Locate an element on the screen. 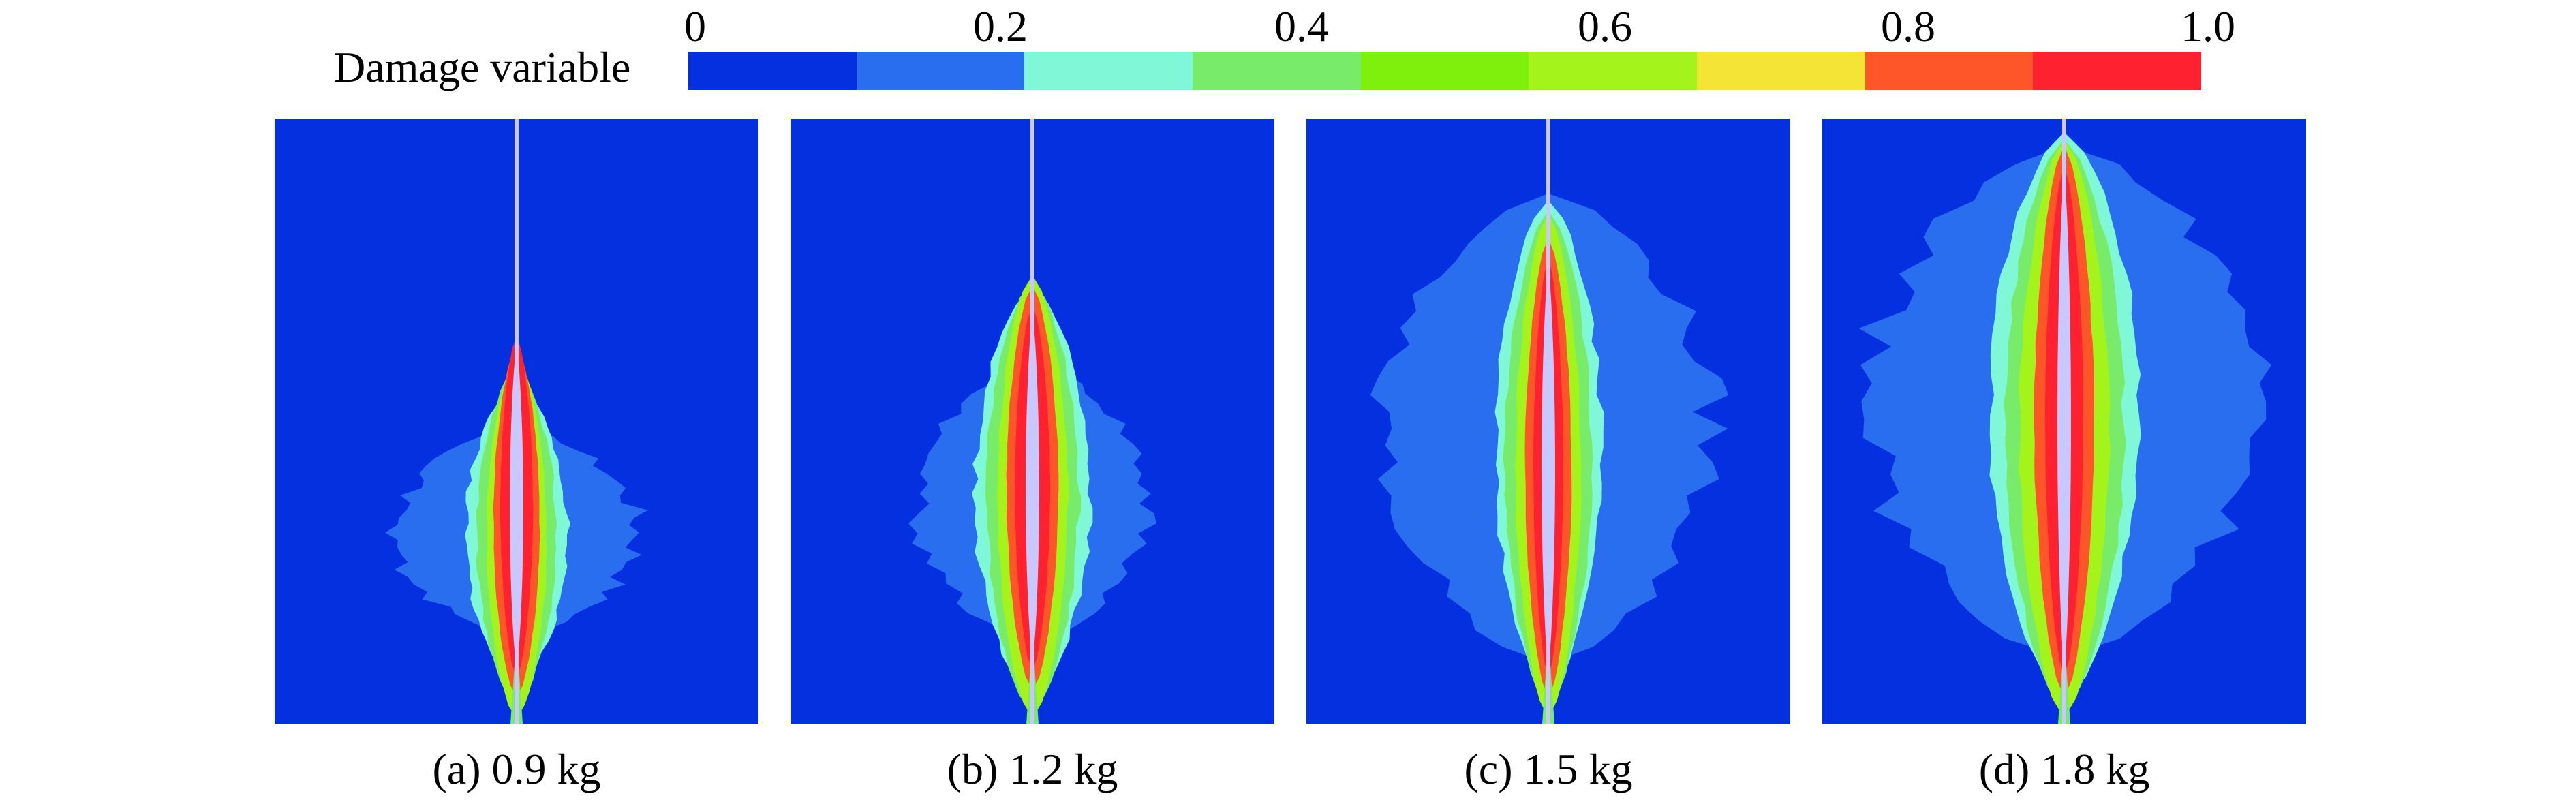 Image resolution: width=2576 pixels, height=800 pixels. damage-panel-b is located at coordinates (1032, 421).